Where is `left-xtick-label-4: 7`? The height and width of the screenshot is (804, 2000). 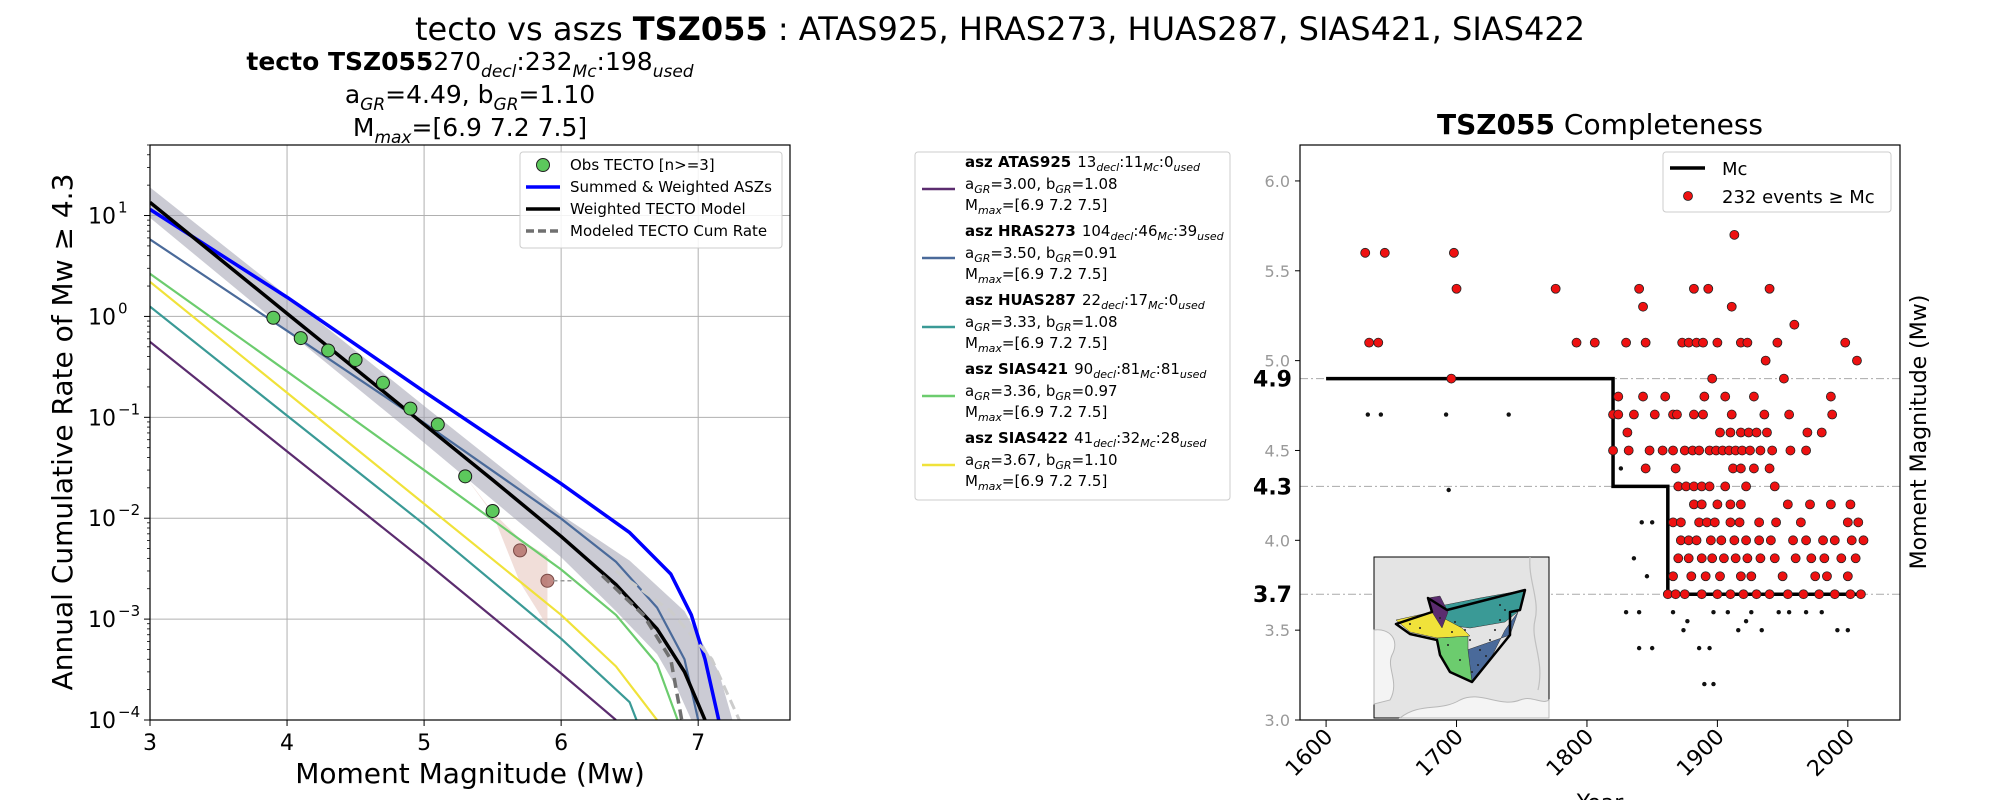
left-xtick-label-4: 7 is located at coordinates (698, 743).